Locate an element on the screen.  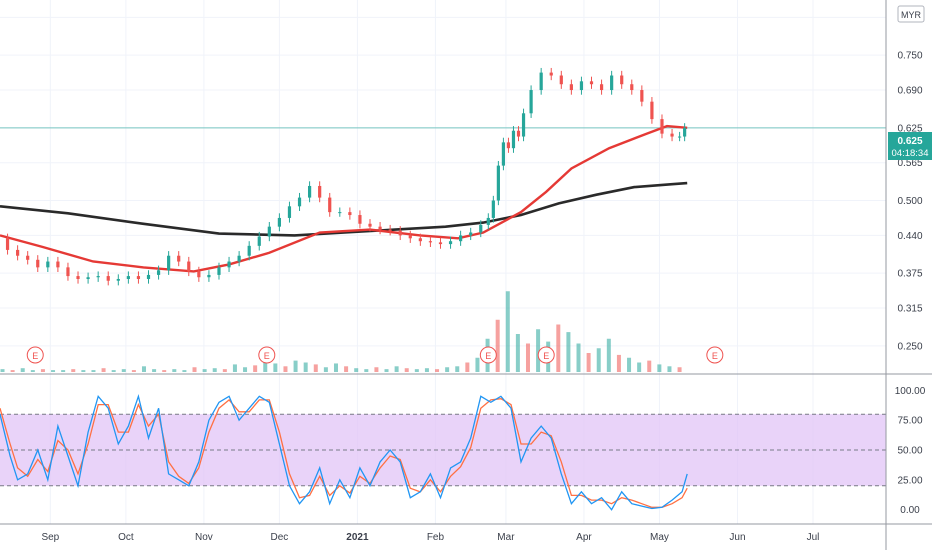
last-price-value: 0.625 is located at coordinates (909, 141).